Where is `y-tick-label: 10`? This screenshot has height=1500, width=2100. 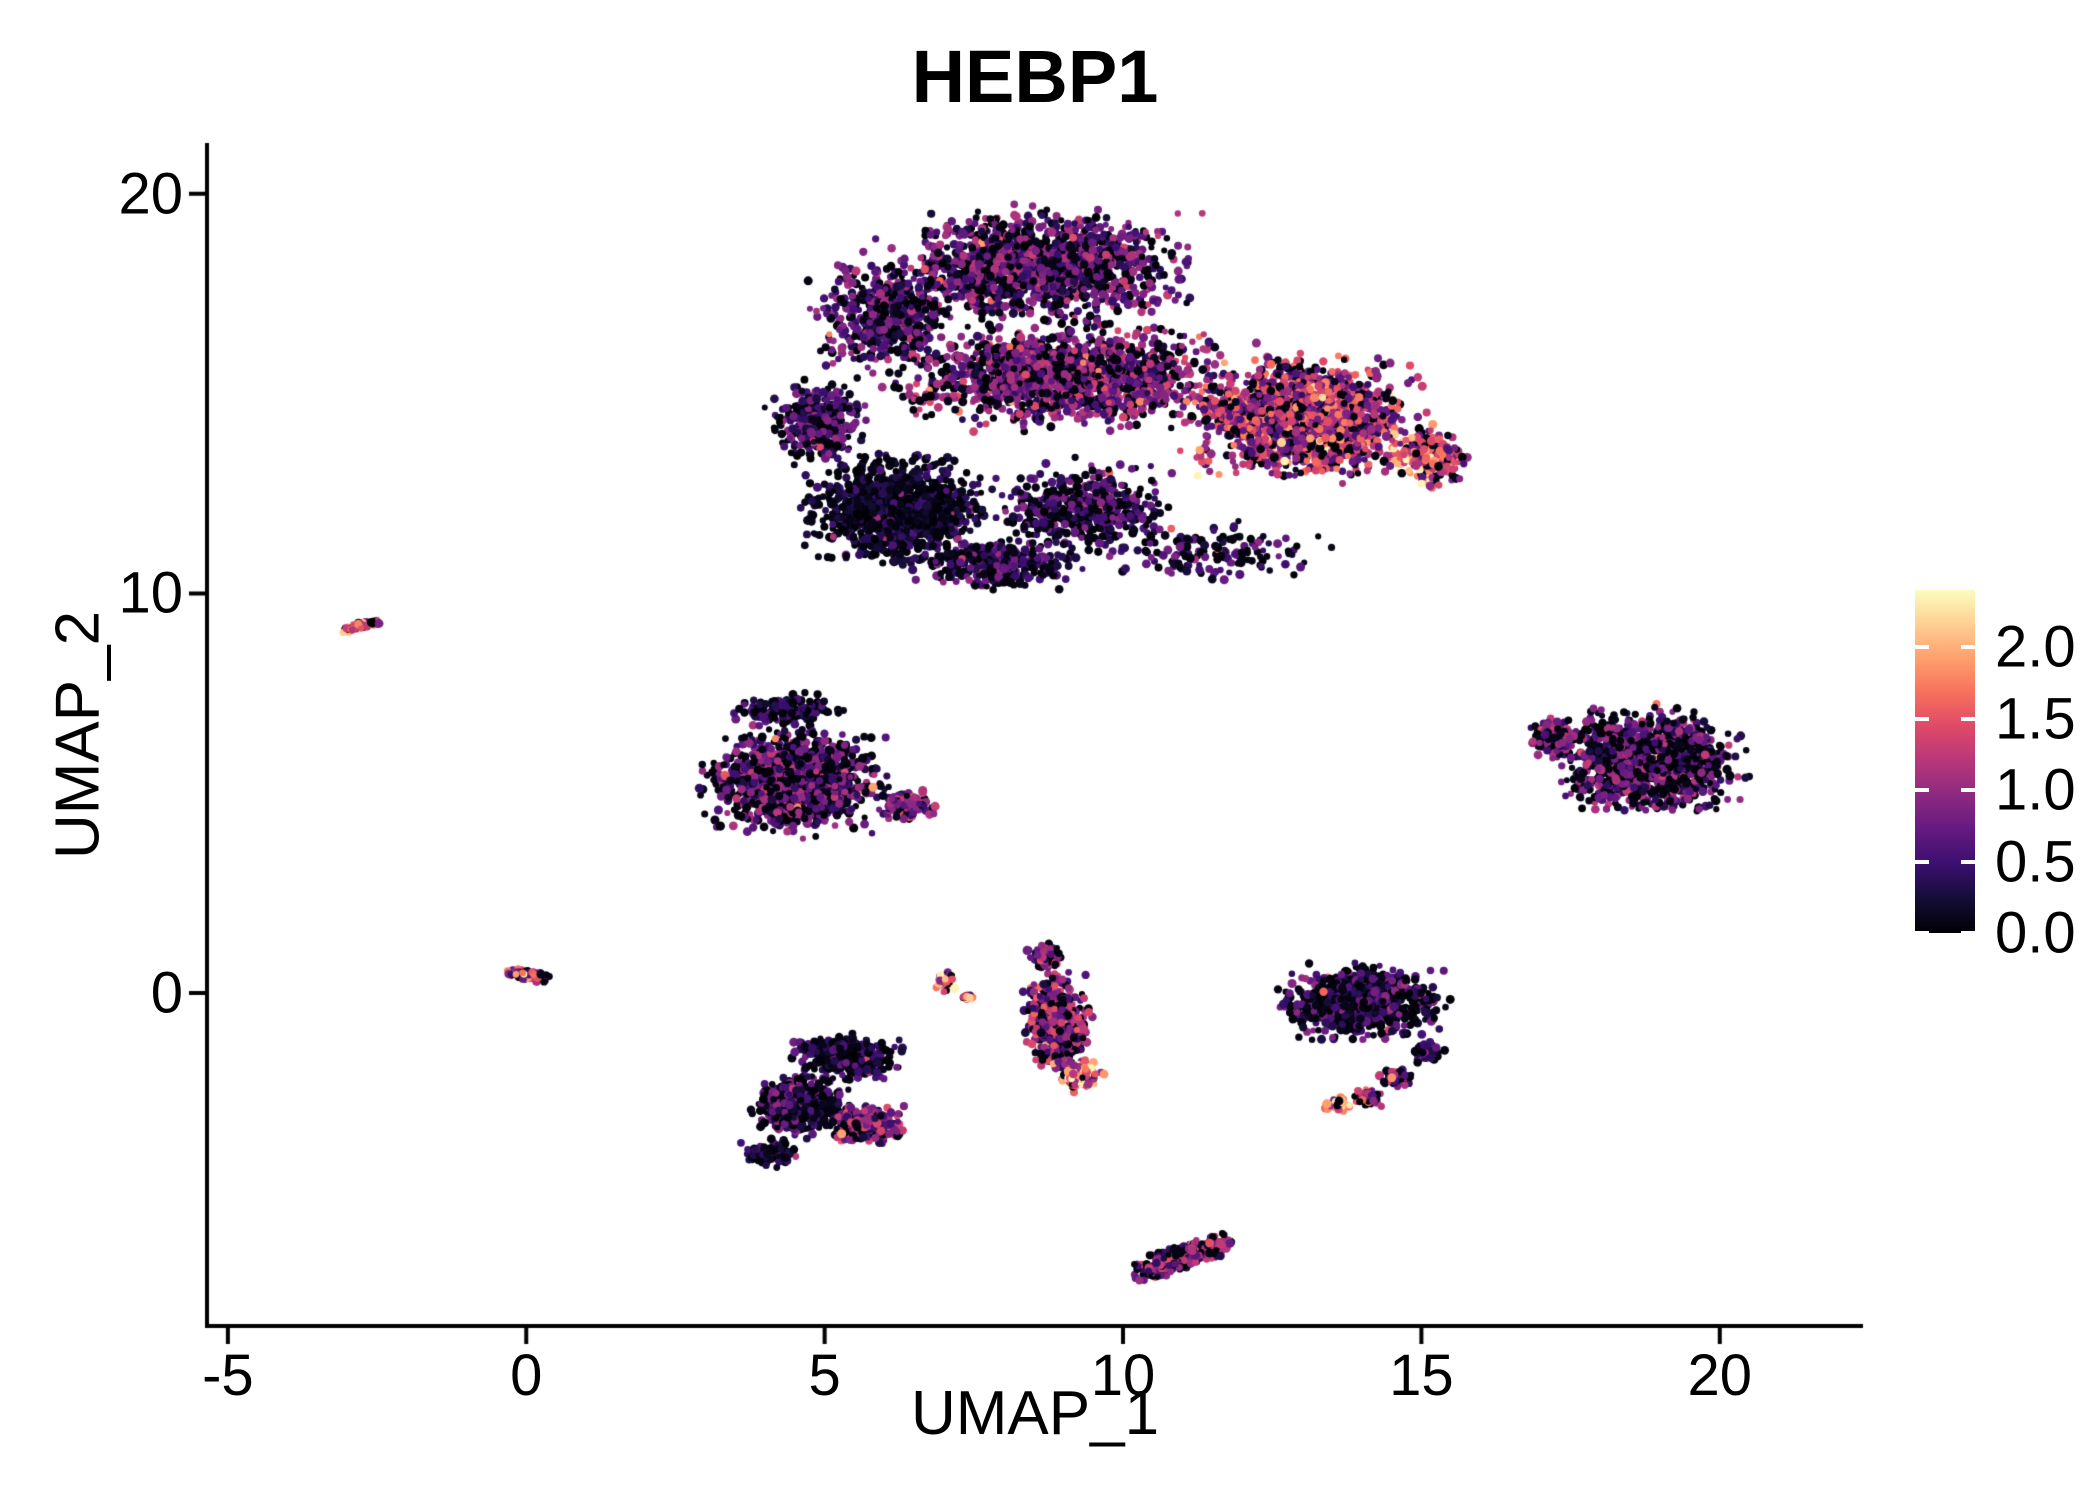 y-tick-label: 10 is located at coordinates (150, 593).